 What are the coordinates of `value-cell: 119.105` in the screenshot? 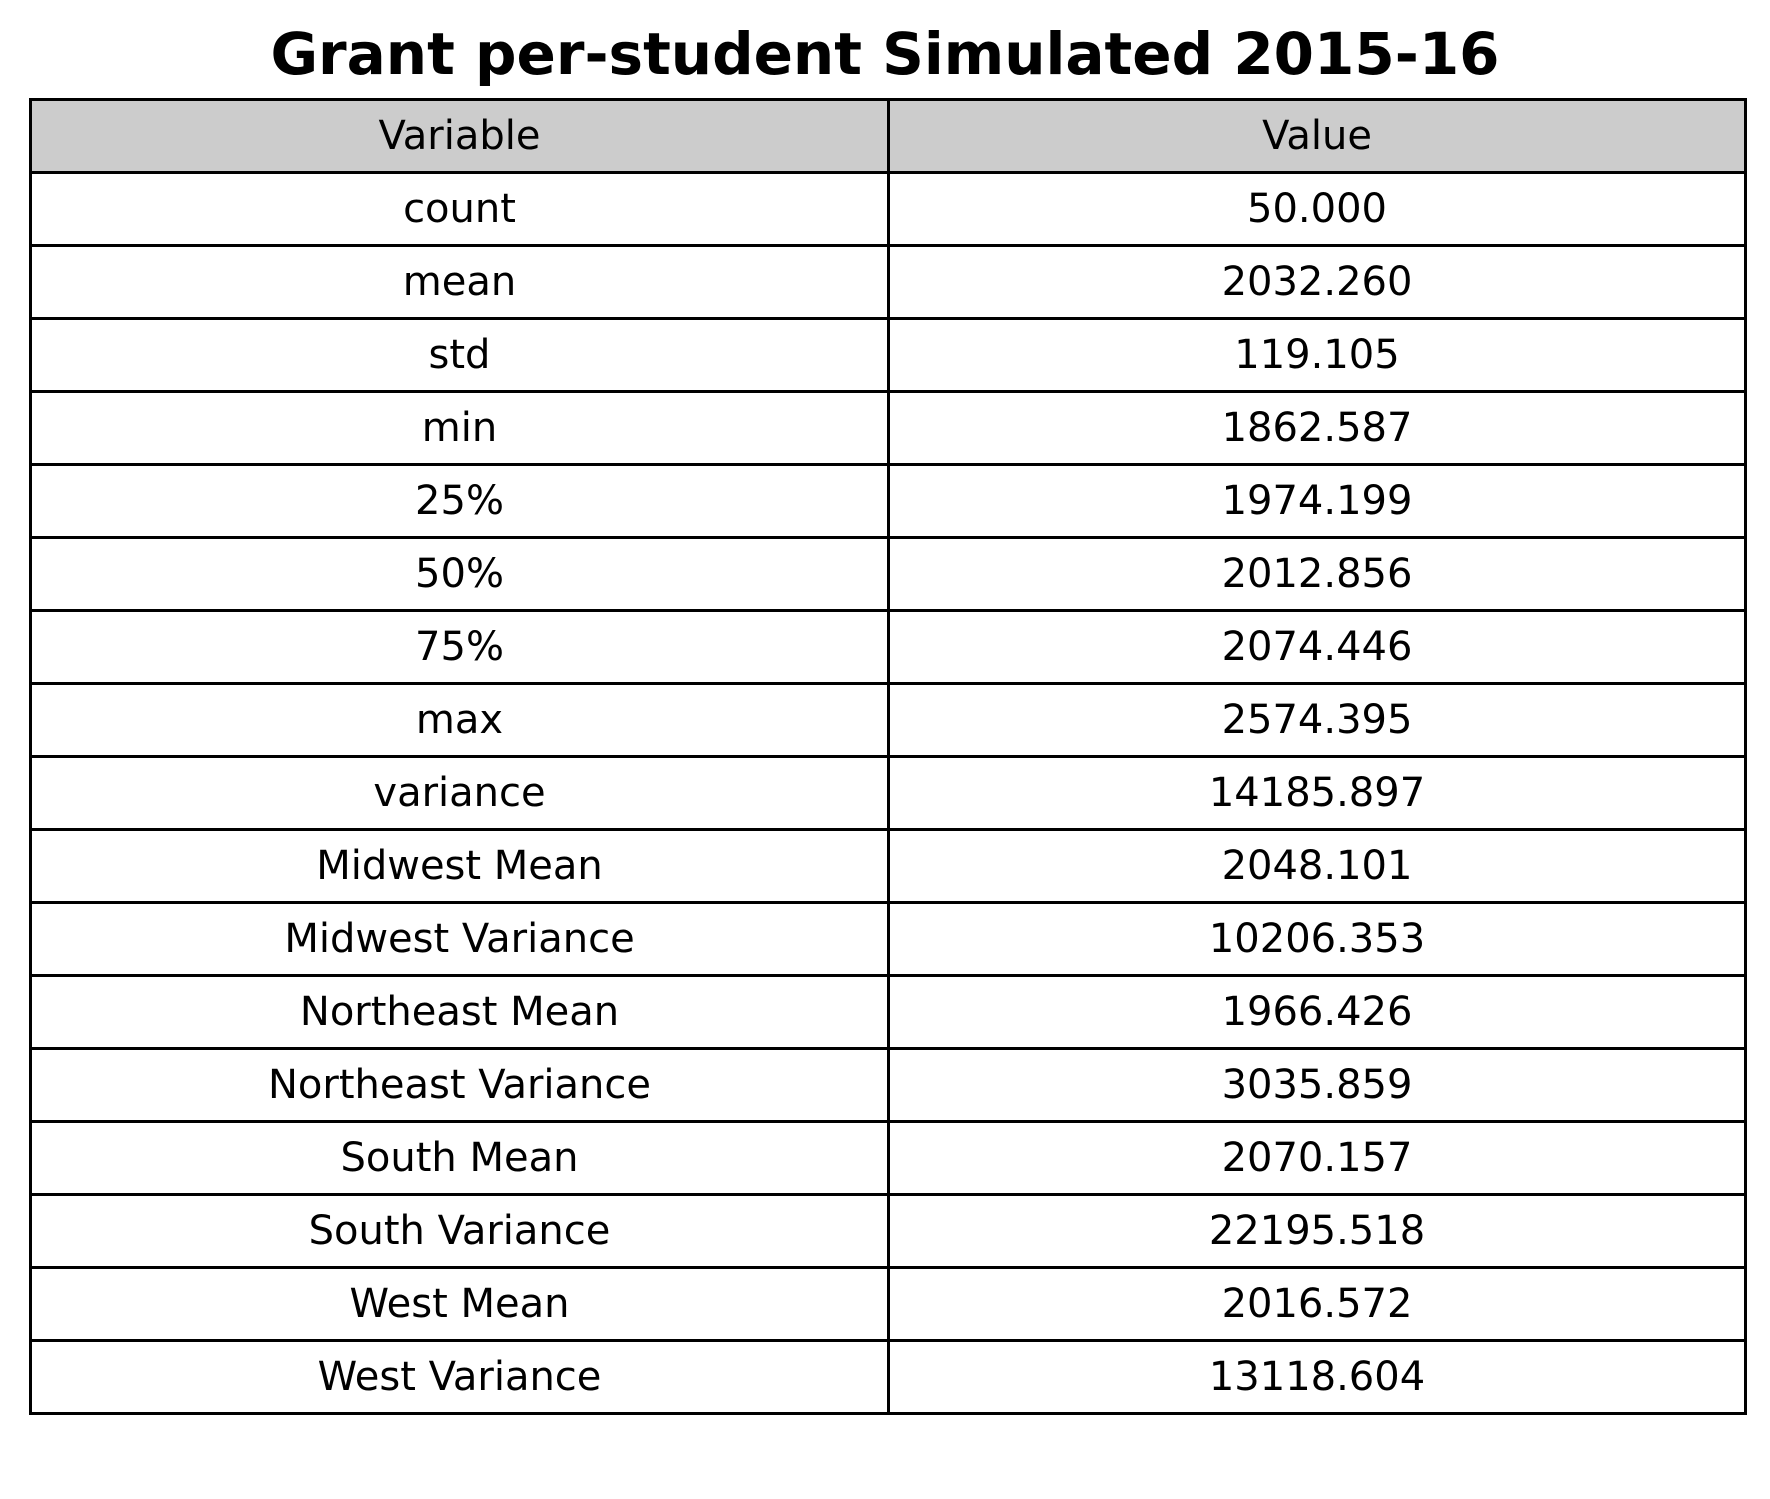 It's located at (1317, 355).